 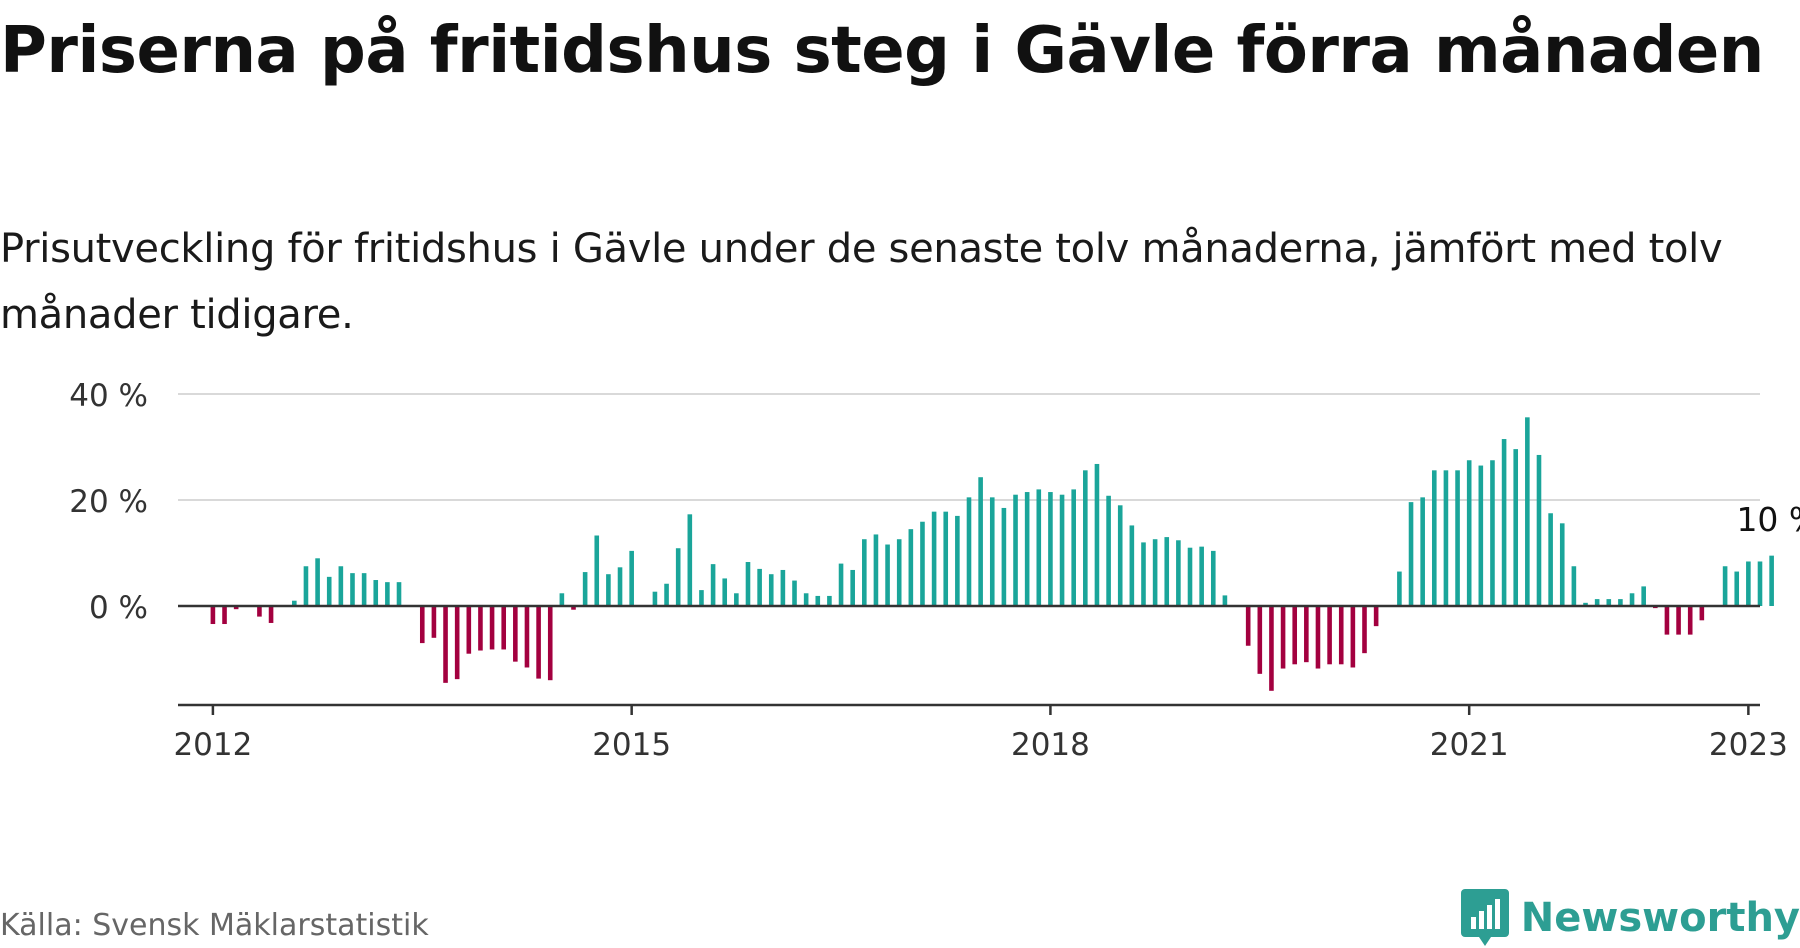 I want to click on brand-name: Newsworthy, so click(x=1660, y=918).